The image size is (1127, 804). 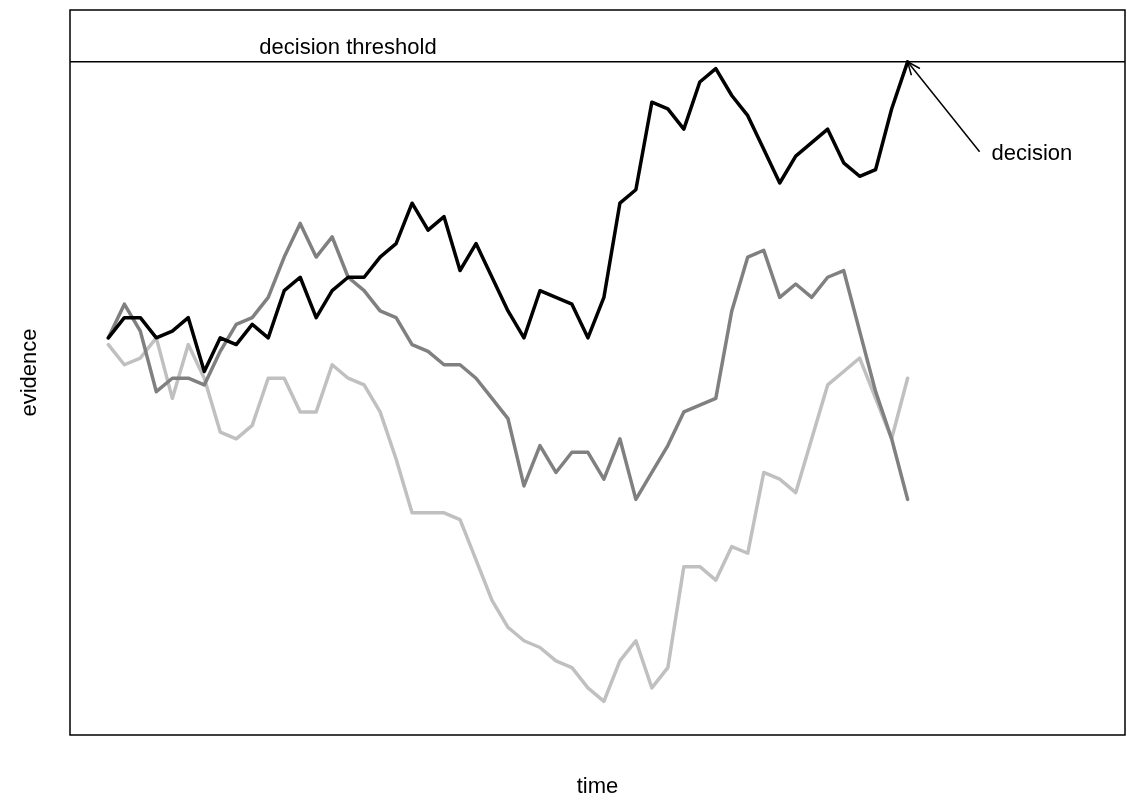 I want to click on text: decision, so click(x=1032, y=152).